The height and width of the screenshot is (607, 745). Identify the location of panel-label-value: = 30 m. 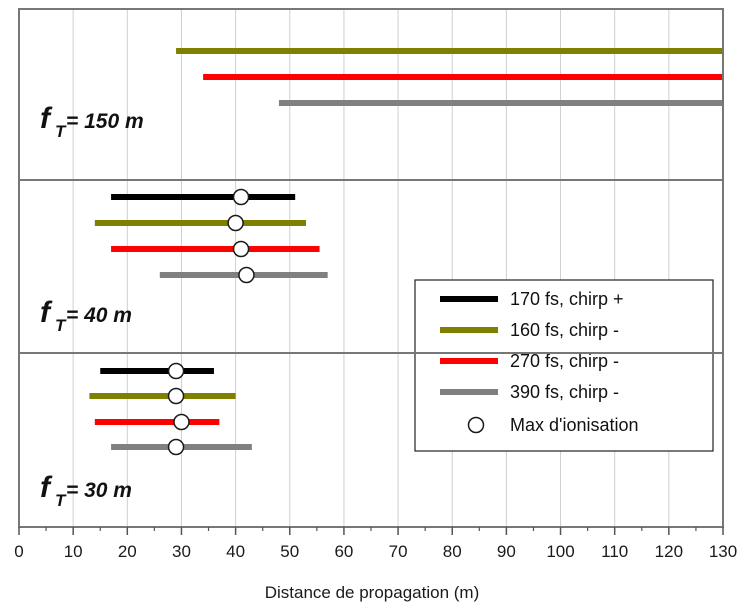
(99, 490).